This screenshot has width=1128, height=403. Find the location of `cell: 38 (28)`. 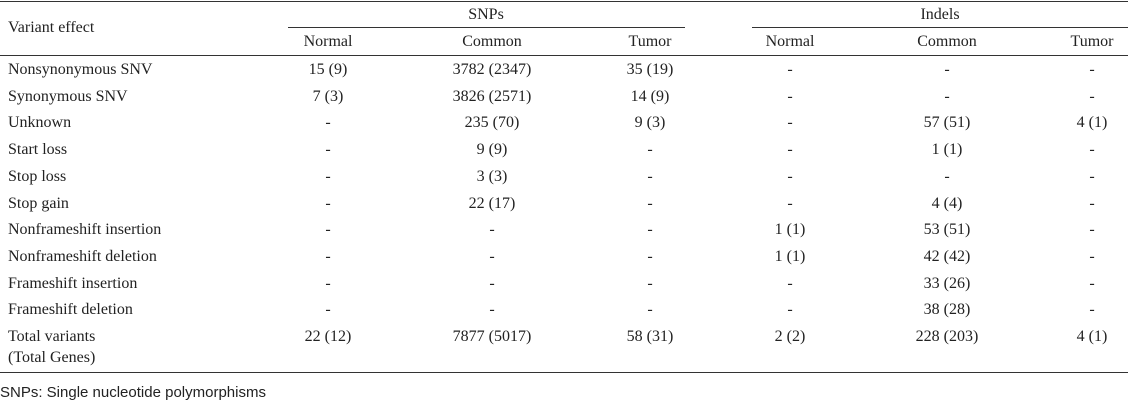

cell: 38 (28) is located at coordinates (947, 310).